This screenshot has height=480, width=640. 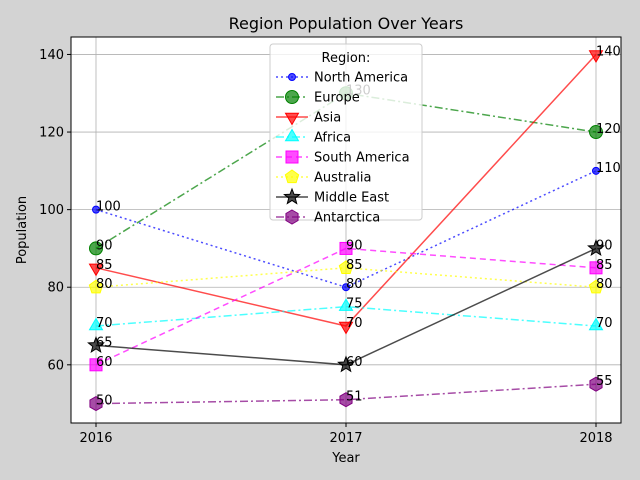 What do you see at coordinates (362, 158) in the screenshot?
I see `legend-label-south-america: South America` at bounding box center [362, 158].